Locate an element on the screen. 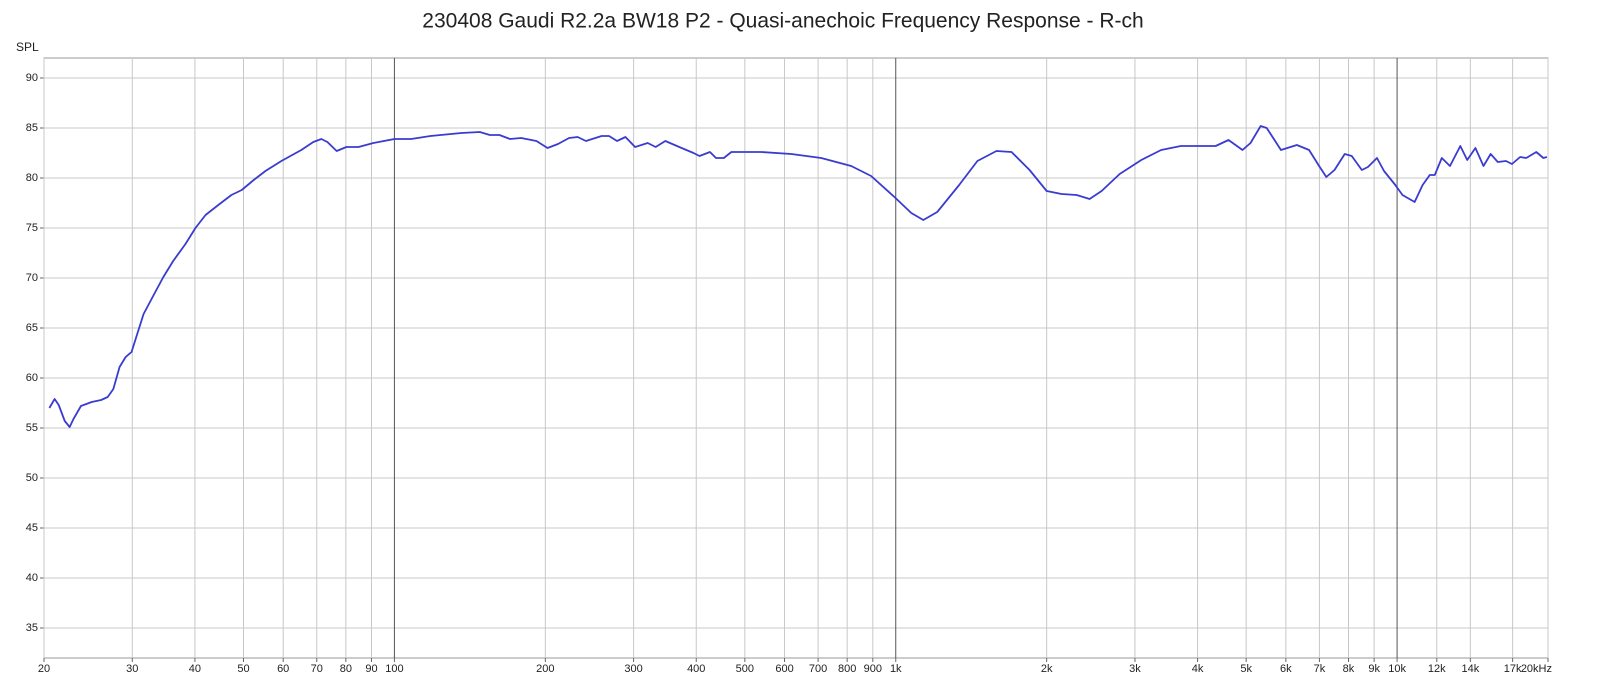 The width and height of the screenshot is (1600, 695). y-tick-label: 50 is located at coordinates (32, 478).